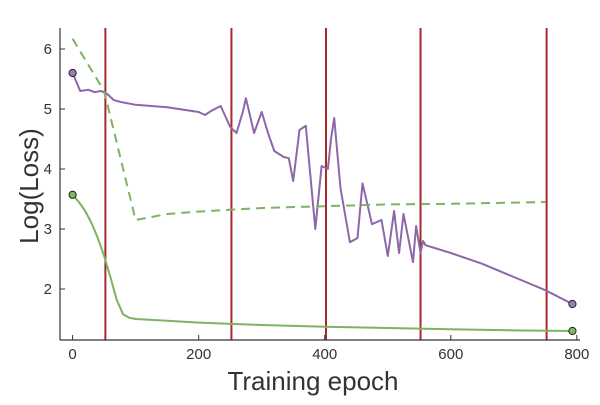 The height and width of the screenshot is (405, 600). I want to click on x-tick-label: 200, so click(198, 354).